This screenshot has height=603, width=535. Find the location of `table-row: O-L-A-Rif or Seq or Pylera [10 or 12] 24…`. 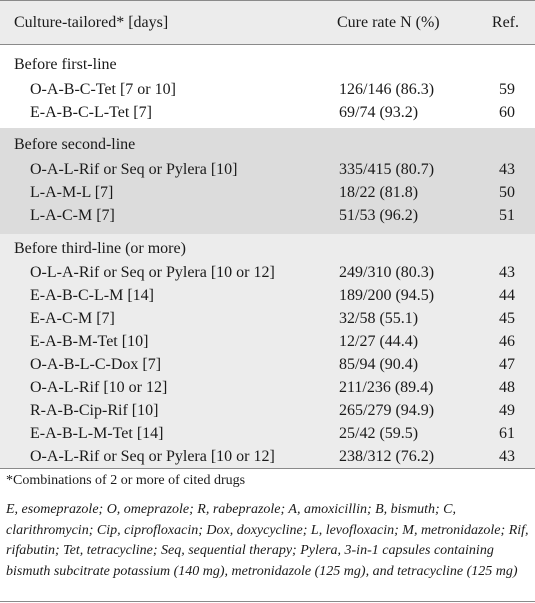

table-row: O-L-A-Rif or Seq or Pylera [10 or 12] 24… is located at coordinates (267, 272).